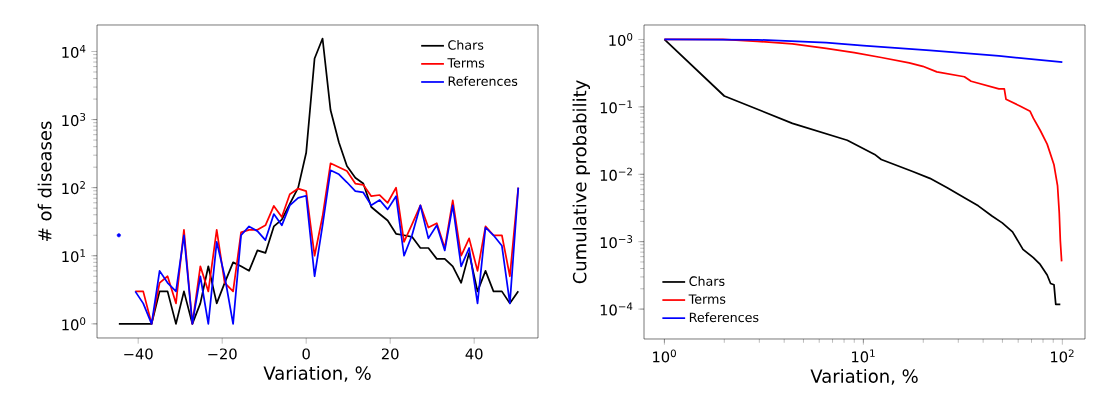 The height and width of the screenshot is (416, 1098). Describe the element at coordinates (616, 309) in the screenshot. I see `y-tick-label: 10$^{−4}$` at that location.